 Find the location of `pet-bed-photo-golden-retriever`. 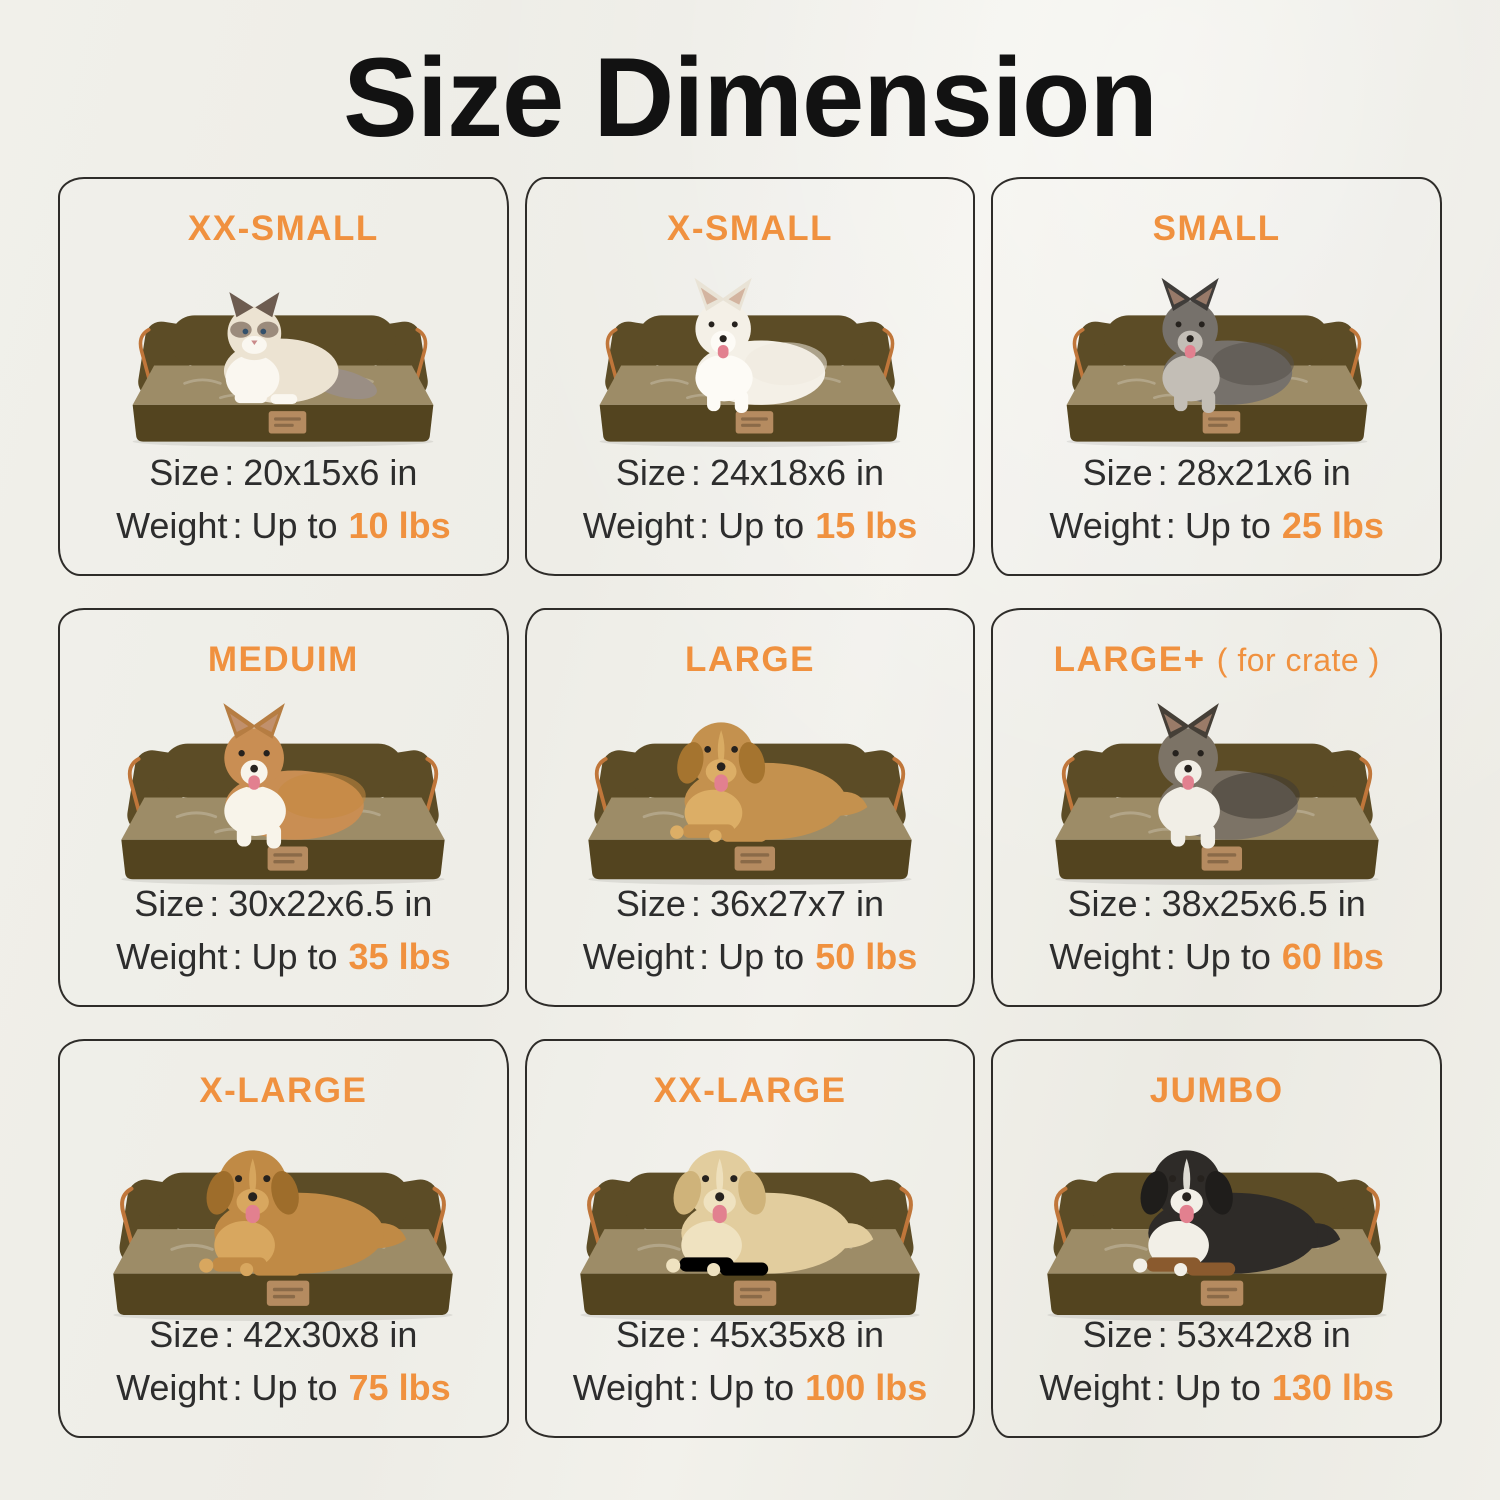

pet-bed-photo-golden-retriever is located at coordinates (750, 804).